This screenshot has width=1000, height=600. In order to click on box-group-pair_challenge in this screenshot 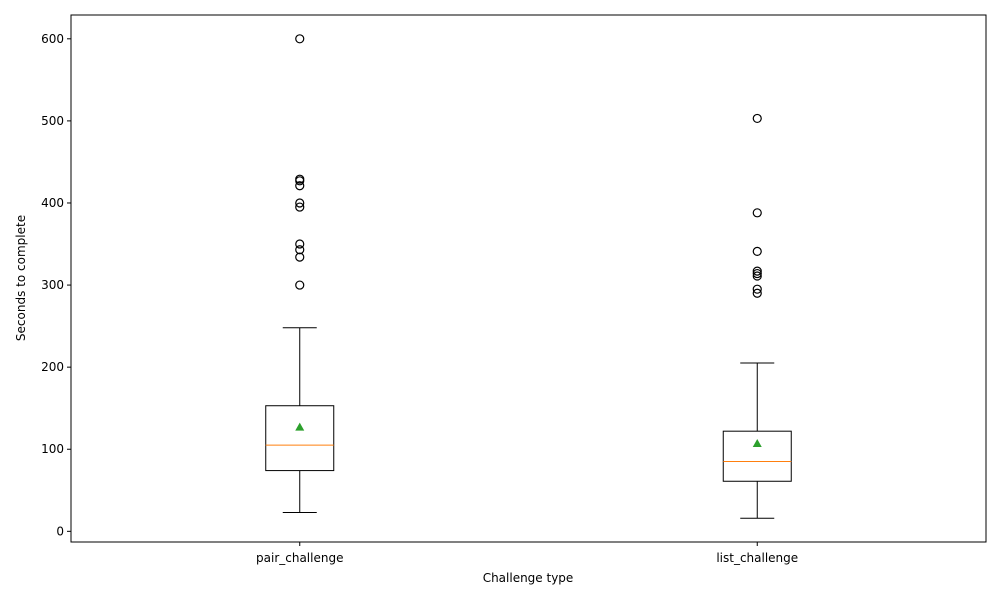, I will do `click(300, 273)`.